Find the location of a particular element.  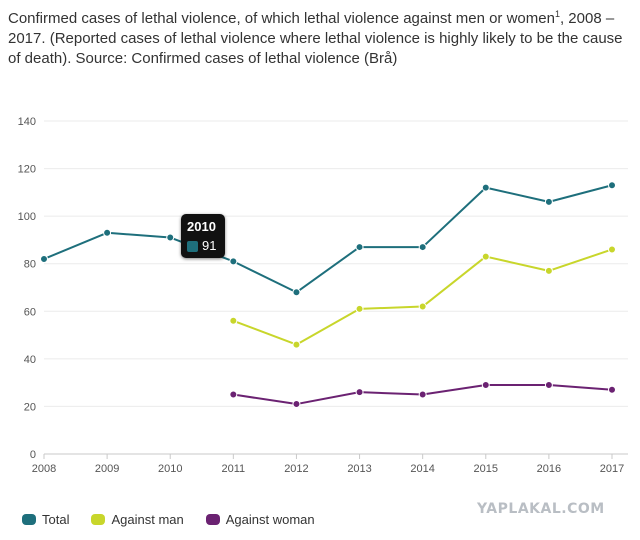

x-tick-label: 2016 is located at coordinates (549, 469).